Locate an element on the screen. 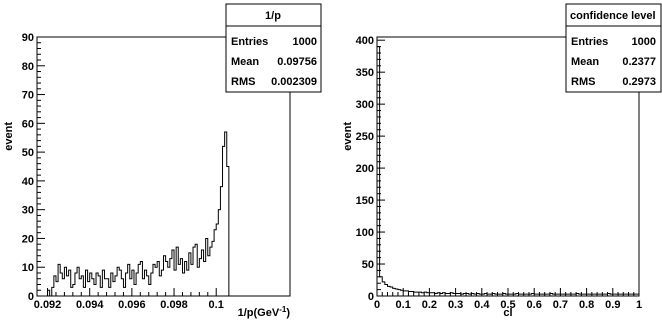 This screenshot has height=320, width=662. x-axis-label-suffix: ) is located at coordinates (288, 313).